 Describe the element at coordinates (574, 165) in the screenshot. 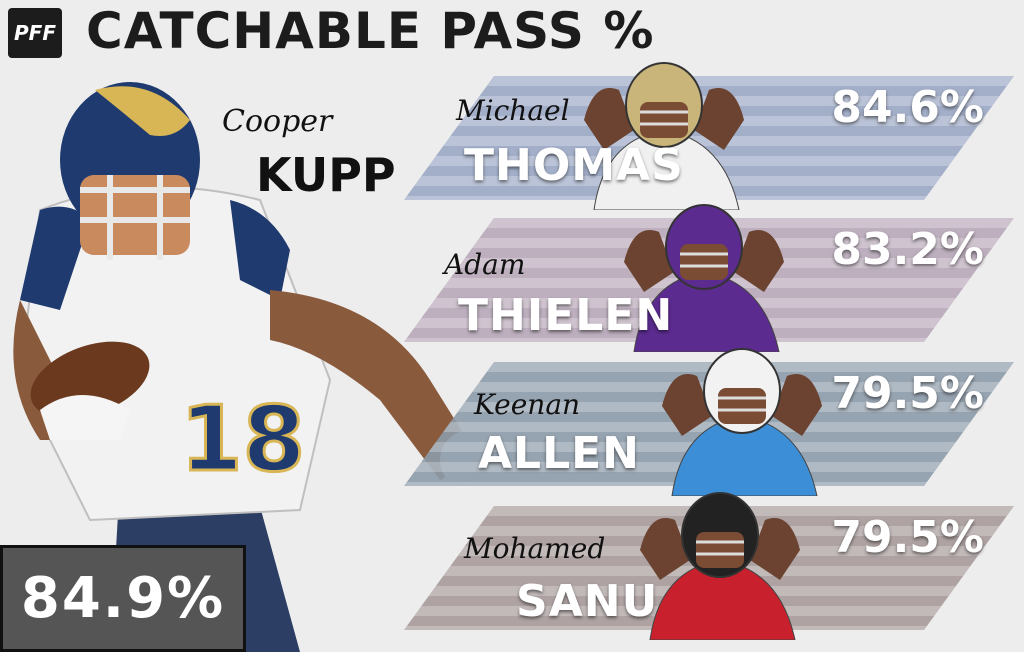

I see `player-last-name: THOMAS` at that location.